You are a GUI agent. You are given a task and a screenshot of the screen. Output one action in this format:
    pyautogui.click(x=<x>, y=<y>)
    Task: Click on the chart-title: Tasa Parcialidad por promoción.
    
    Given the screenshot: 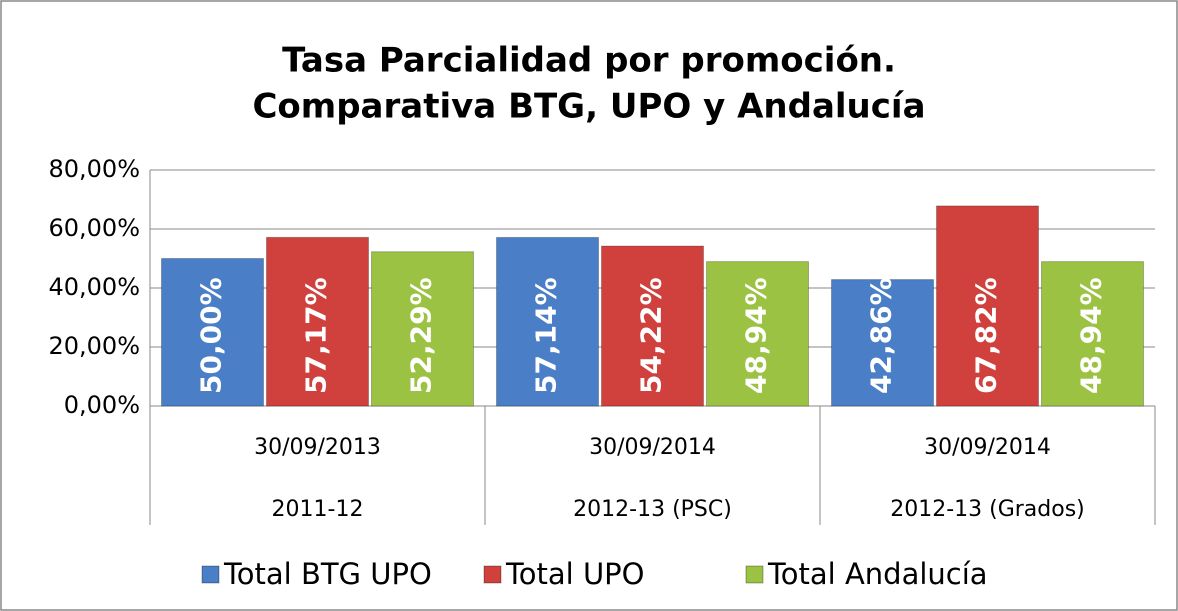 What is the action you would take?
    pyautogui.click(x=589, y=61)
    